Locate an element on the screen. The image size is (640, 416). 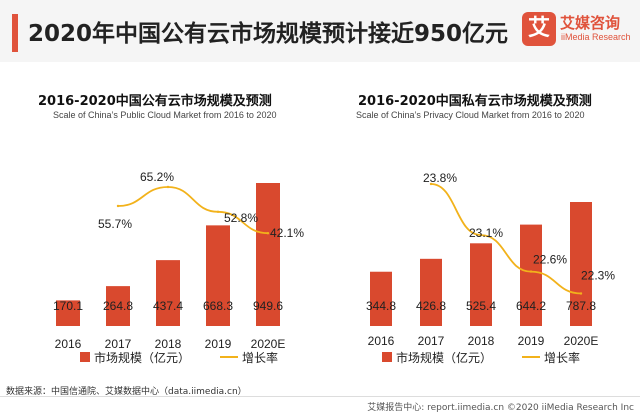
source-note: 数据来源：中国信通院、艾媒数据中心（data.iimedia.cn） is located at coordinates (126, 392).